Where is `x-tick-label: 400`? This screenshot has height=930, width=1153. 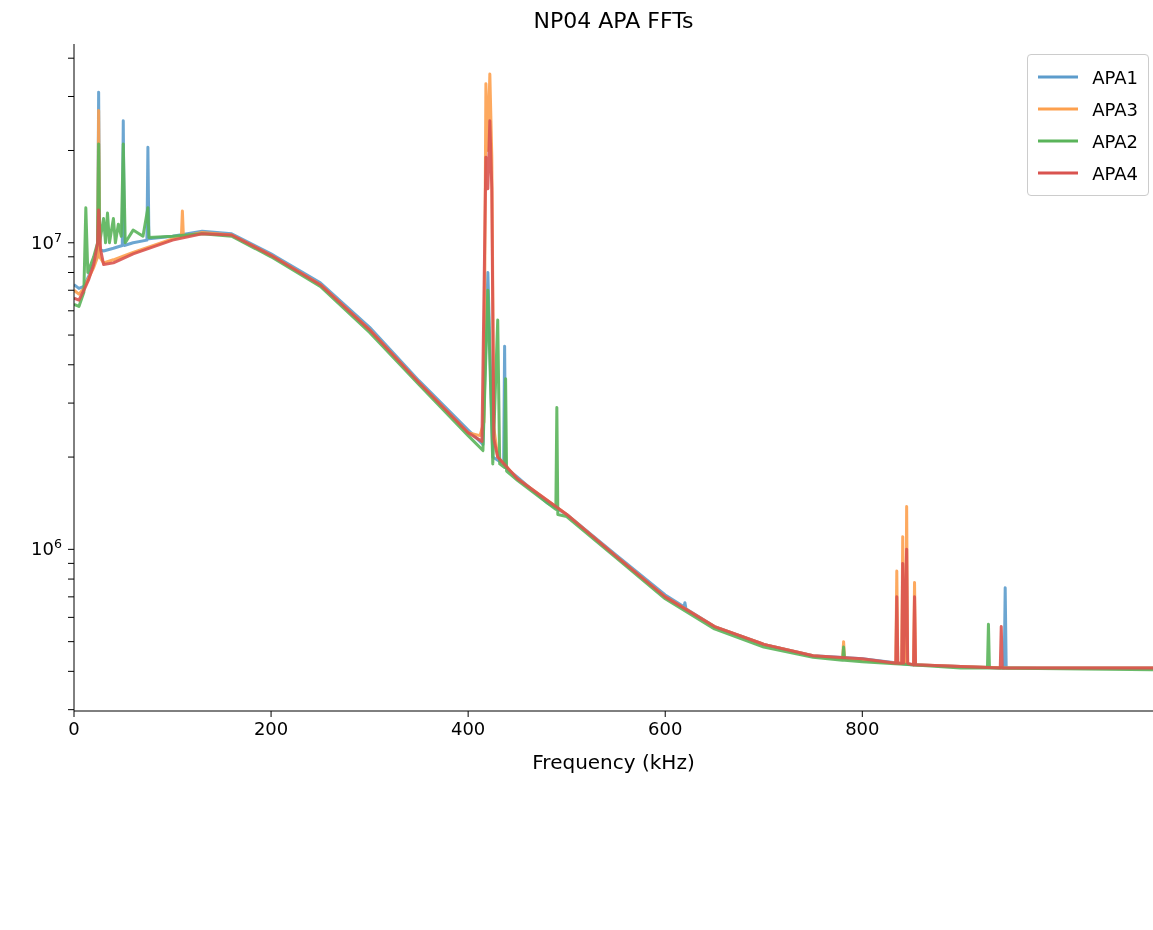 x-tick-label: 400 is located at coordinates (468, 728).